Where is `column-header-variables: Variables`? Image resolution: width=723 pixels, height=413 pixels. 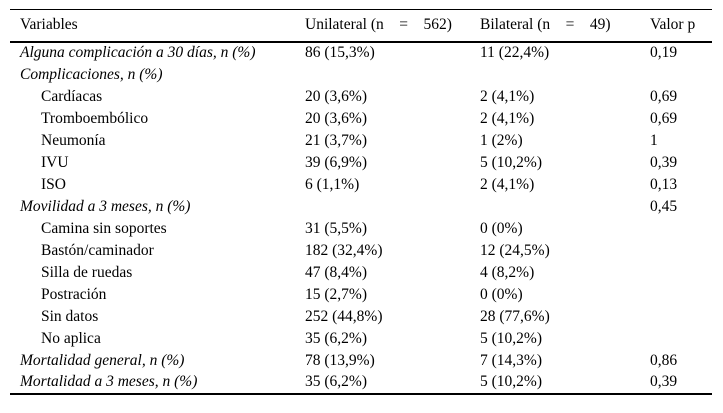 column-header-variables: Variables is located at coordinates (157, 26).